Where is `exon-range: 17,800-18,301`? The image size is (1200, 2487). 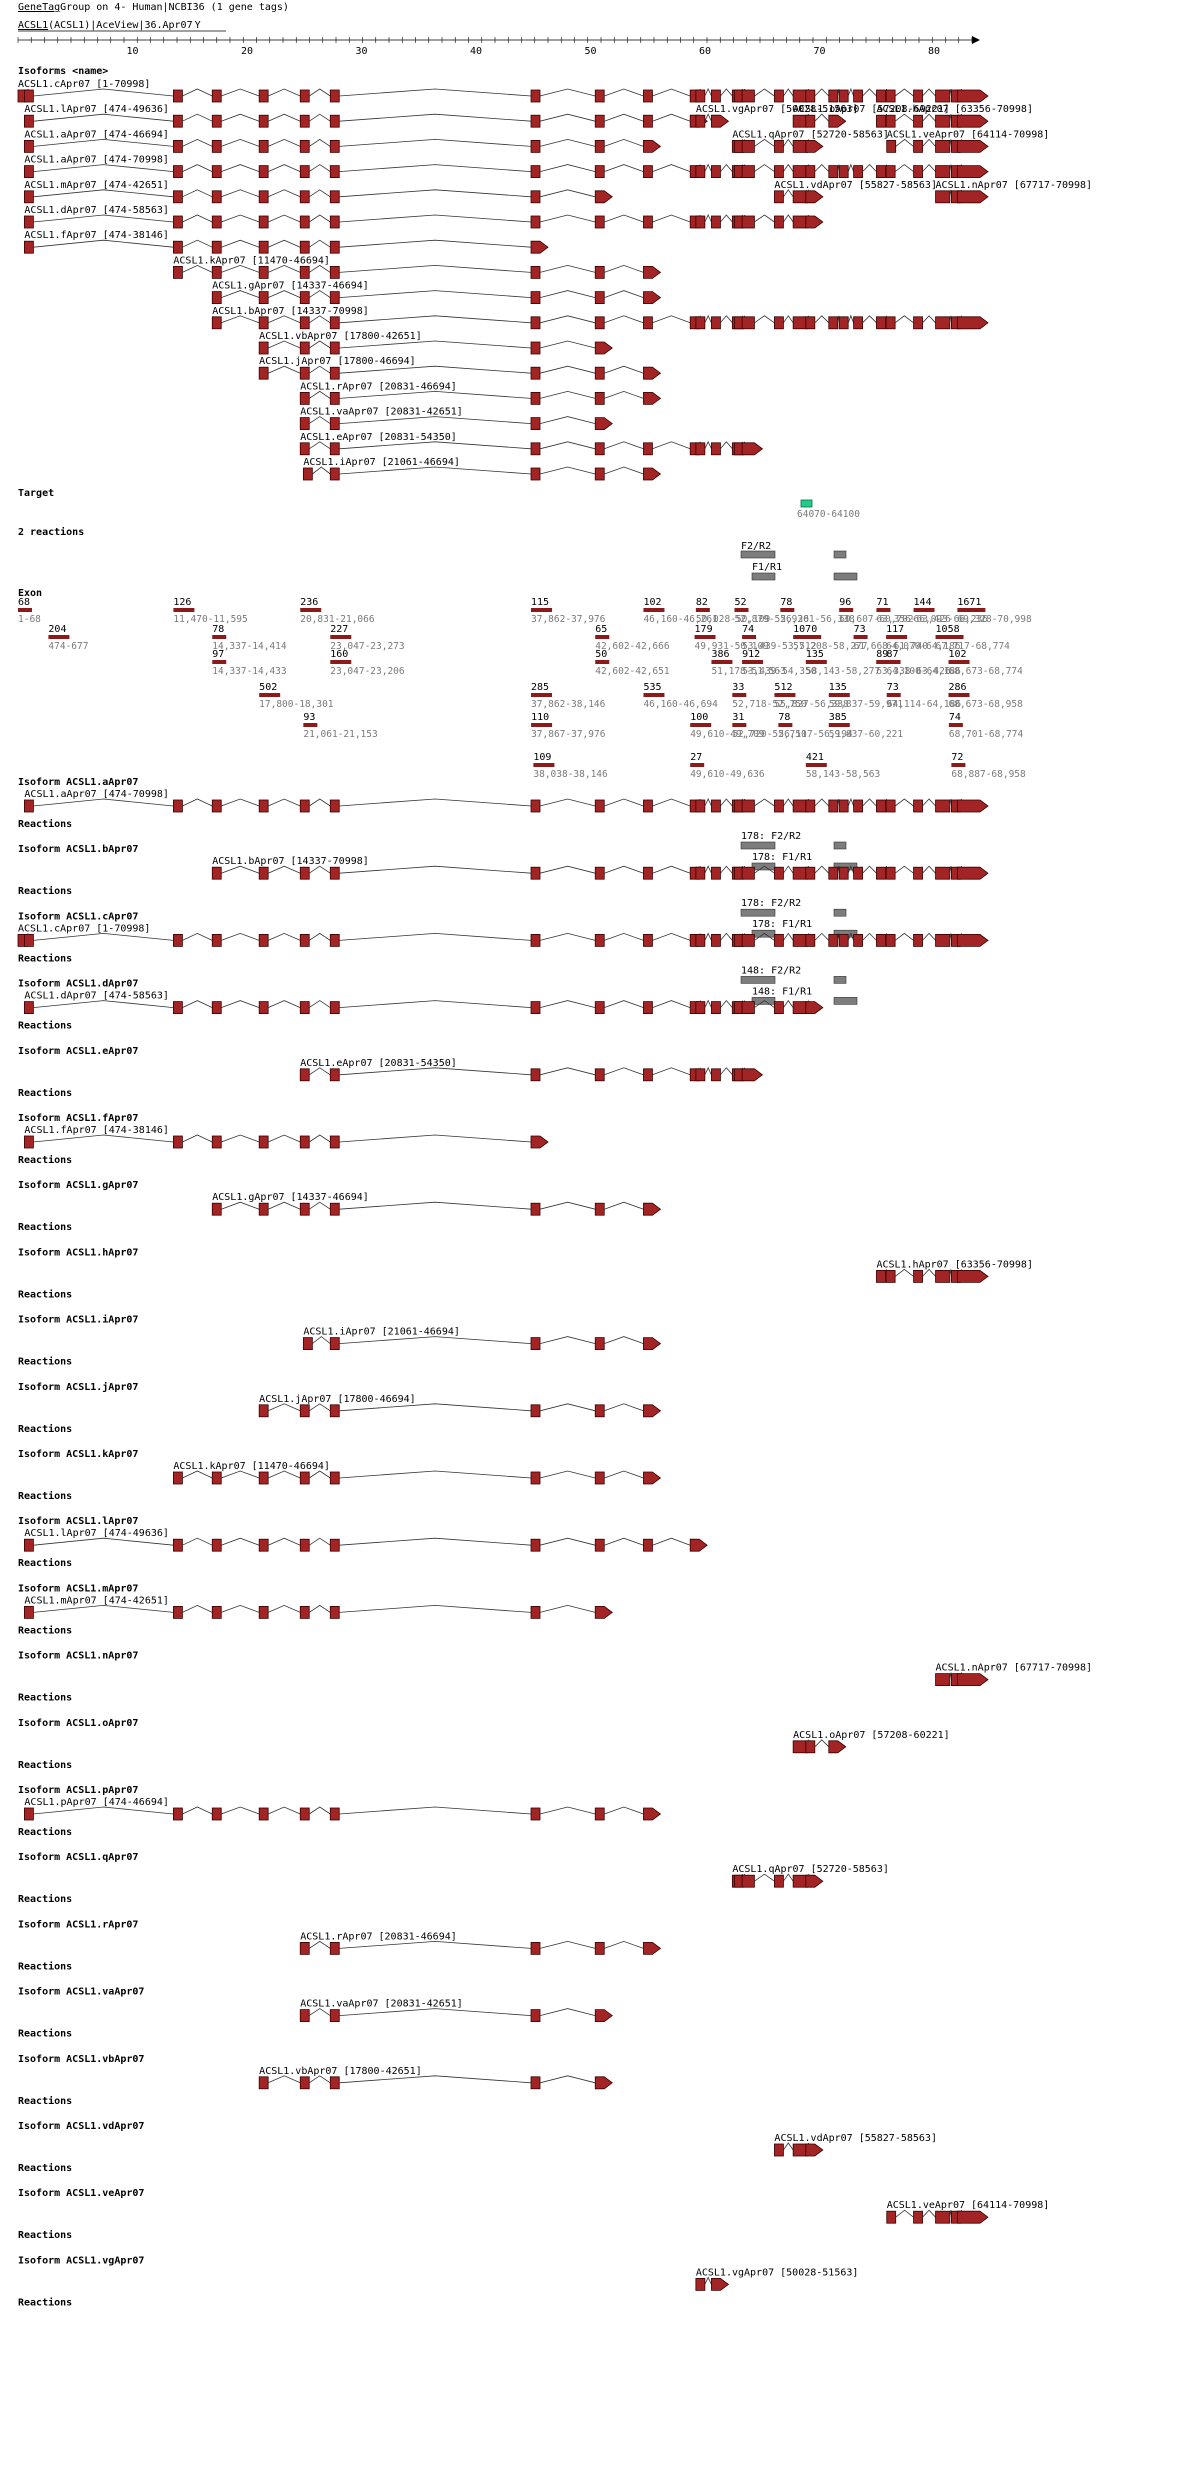 exon-range: 17,800-18,301 is located at coordinates (296, 704).